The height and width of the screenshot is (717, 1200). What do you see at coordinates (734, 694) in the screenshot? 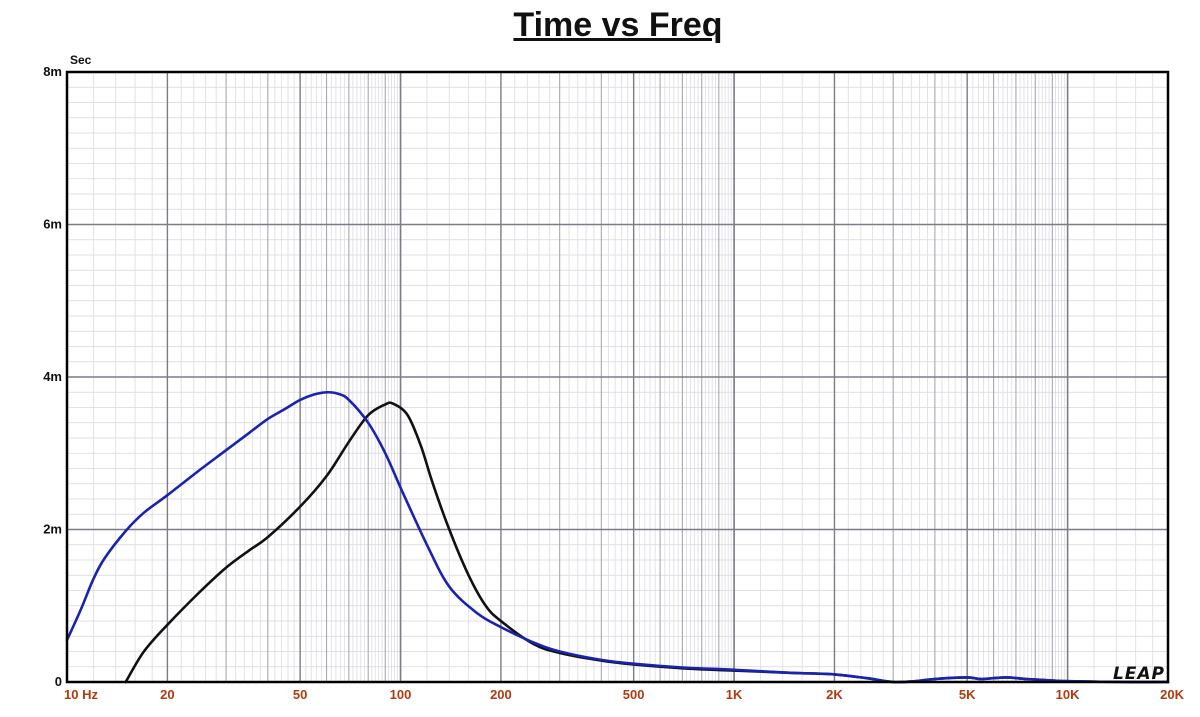
I see `x-tick-label: 1K` at bounding box center [734, 694].